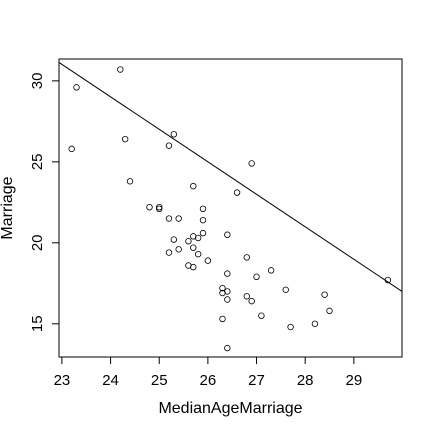 This screenshot has height=432, width=432. I want to click on x-axis-label: MedianAgeMarriage, so click(230, 408).